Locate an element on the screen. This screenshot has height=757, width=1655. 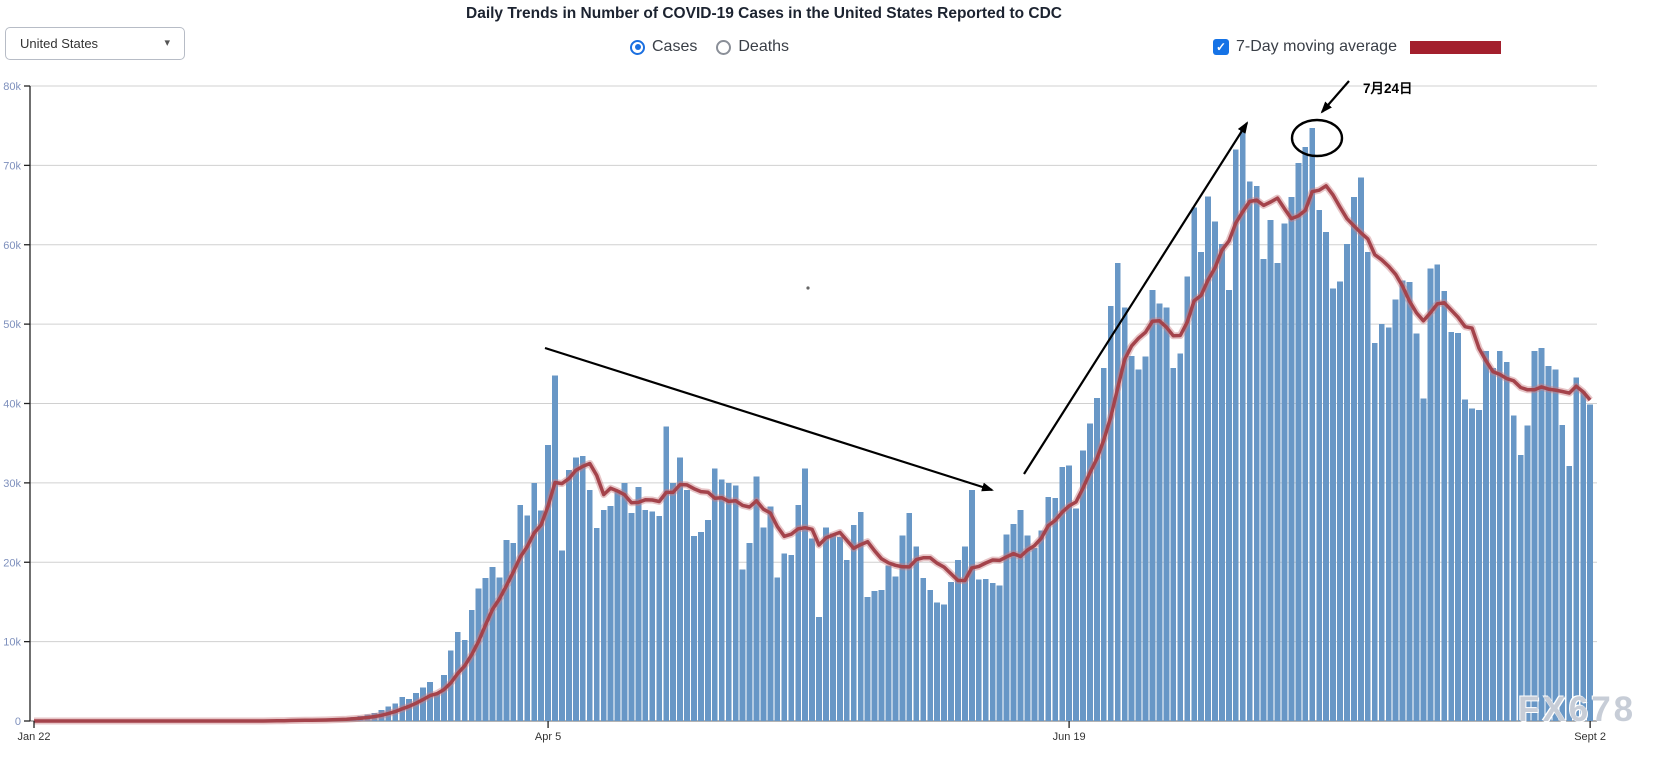
cases-radio is located at coordinates (637, 47).